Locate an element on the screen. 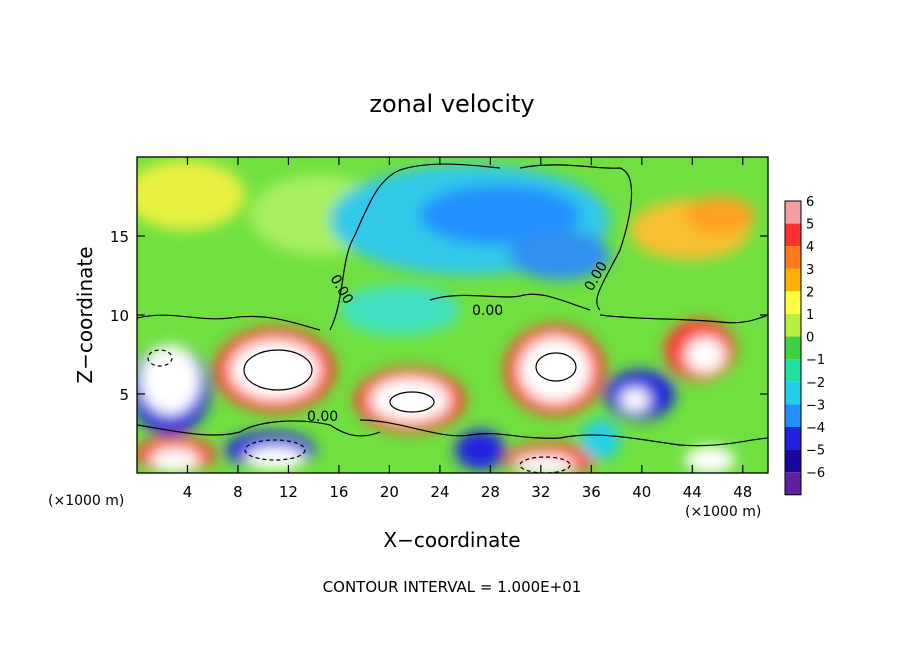 The width and height of the screenshot is (904, 654). colorbar: 6 5 4 3 2 1 0 −1 −2 −3 −4 −5 −6 is located at coordinates (804, 345).